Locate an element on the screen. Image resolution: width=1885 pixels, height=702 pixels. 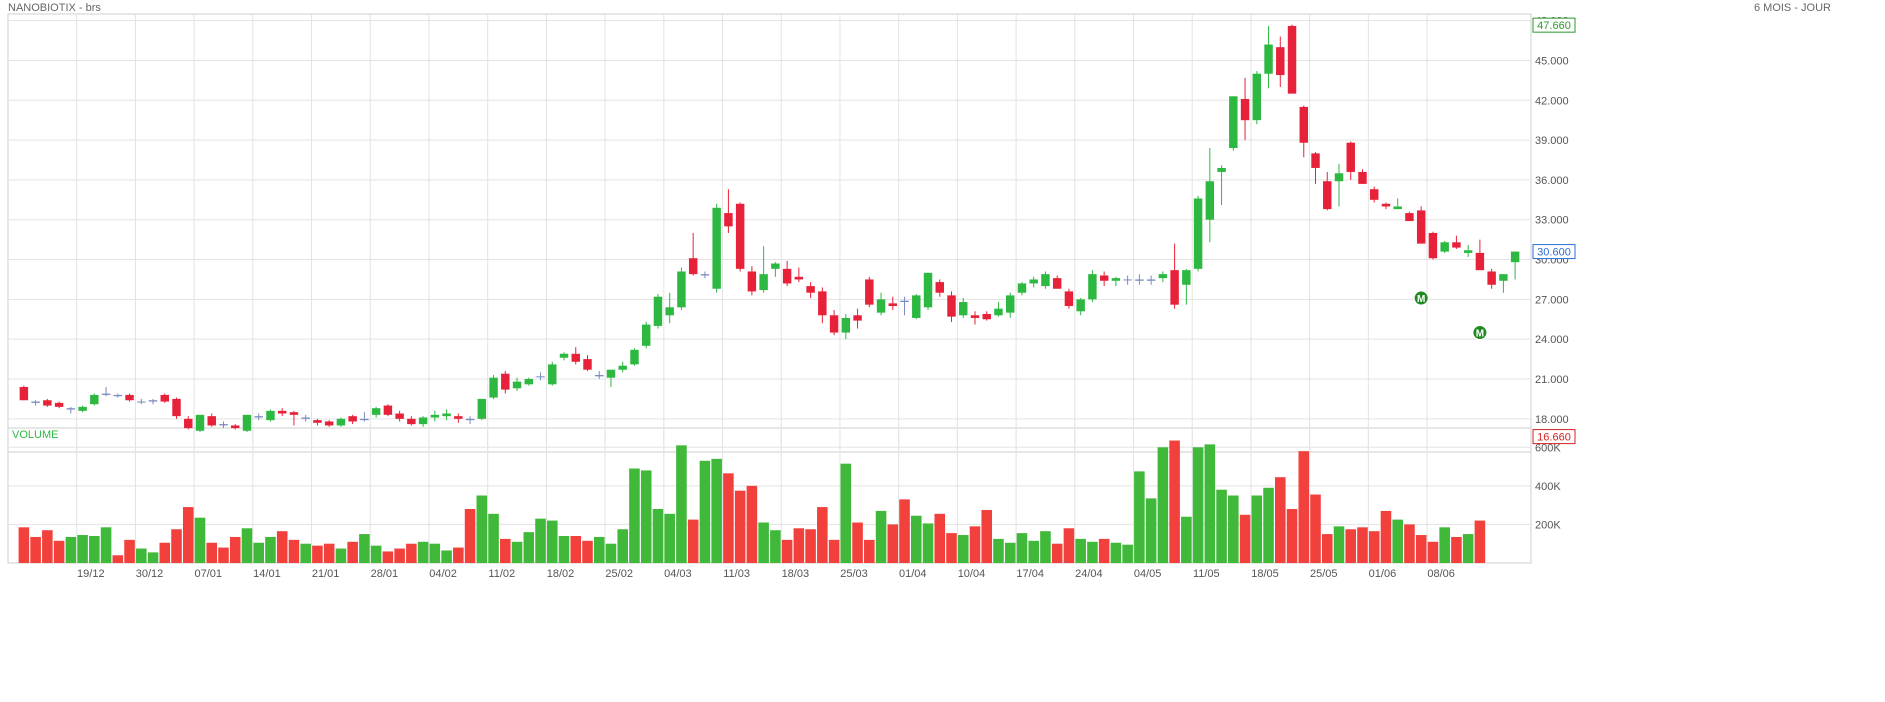
event-marker-icon is located at coordinates (1480, 333).